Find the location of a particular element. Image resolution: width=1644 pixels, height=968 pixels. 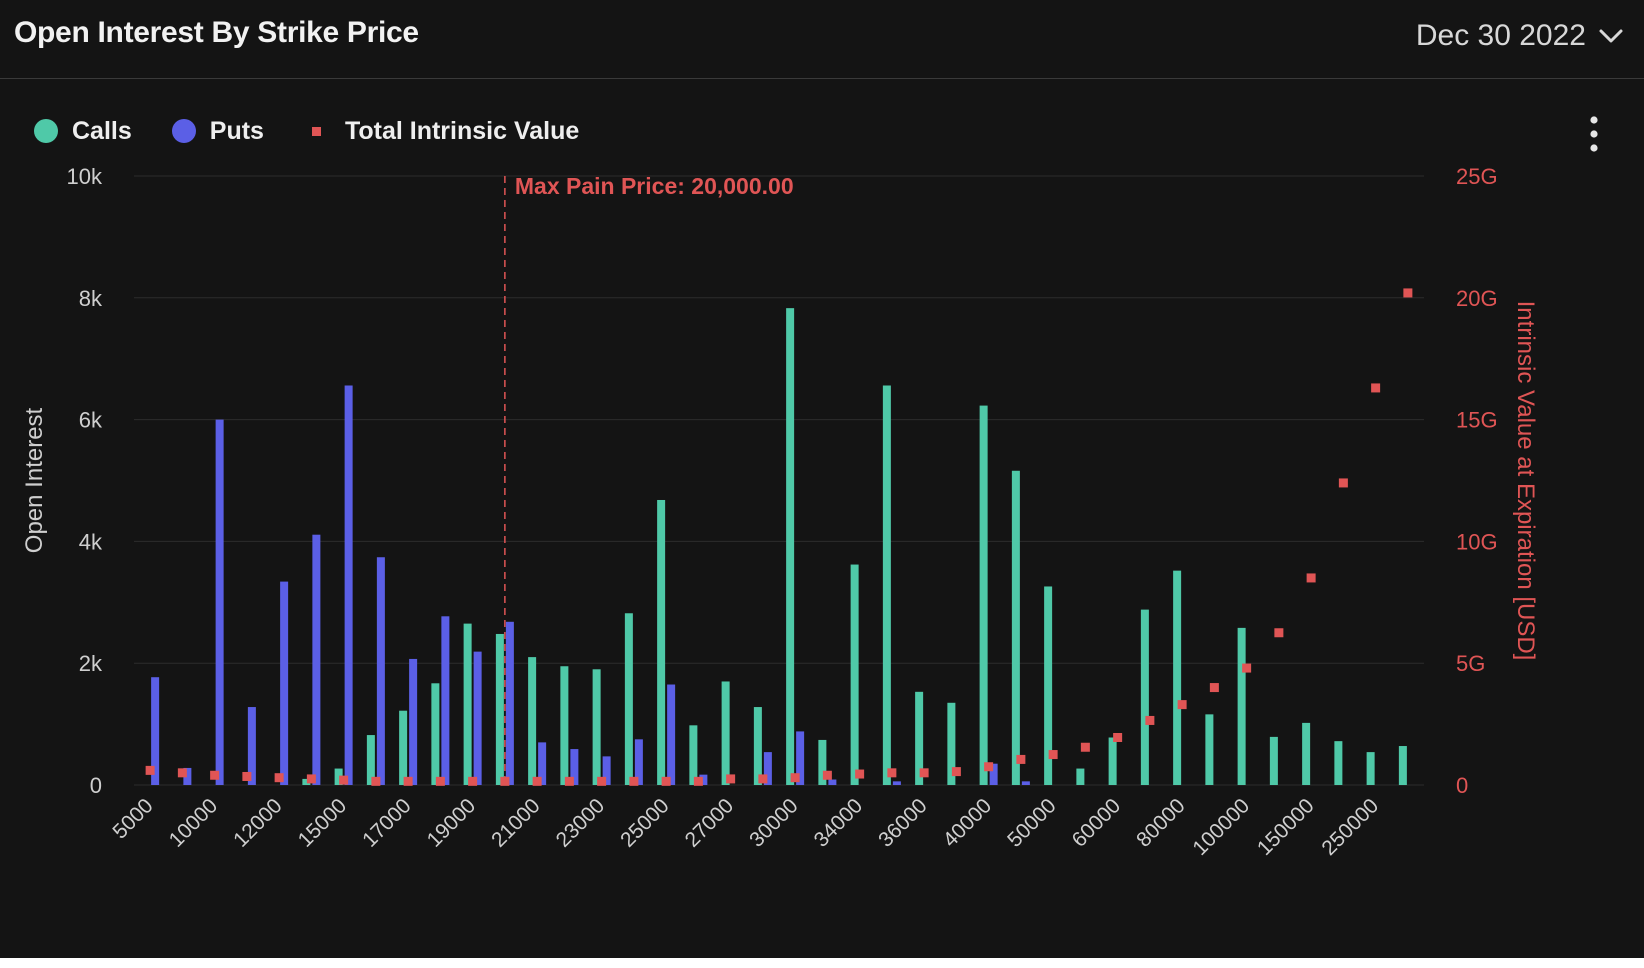

x-tick-label: 100000 is located at coordinates (1221, 827).